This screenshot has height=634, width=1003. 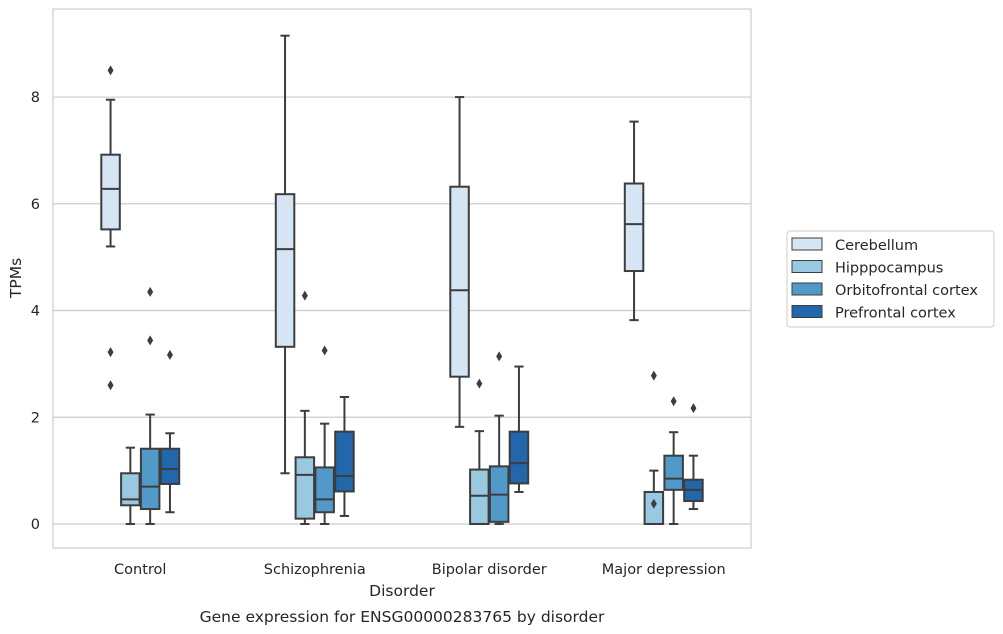 What do you see at coordinates (876, 246) in the screenshot?
I see `legend-label: Cerebellum` at bounding box center [876, 246].